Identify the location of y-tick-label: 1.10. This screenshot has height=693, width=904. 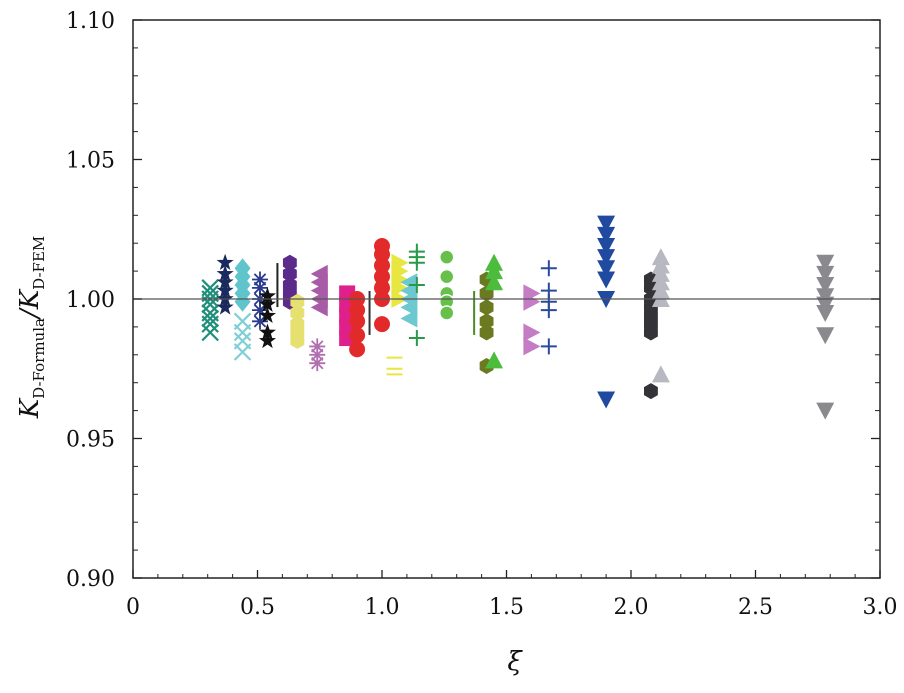
(90, 21).